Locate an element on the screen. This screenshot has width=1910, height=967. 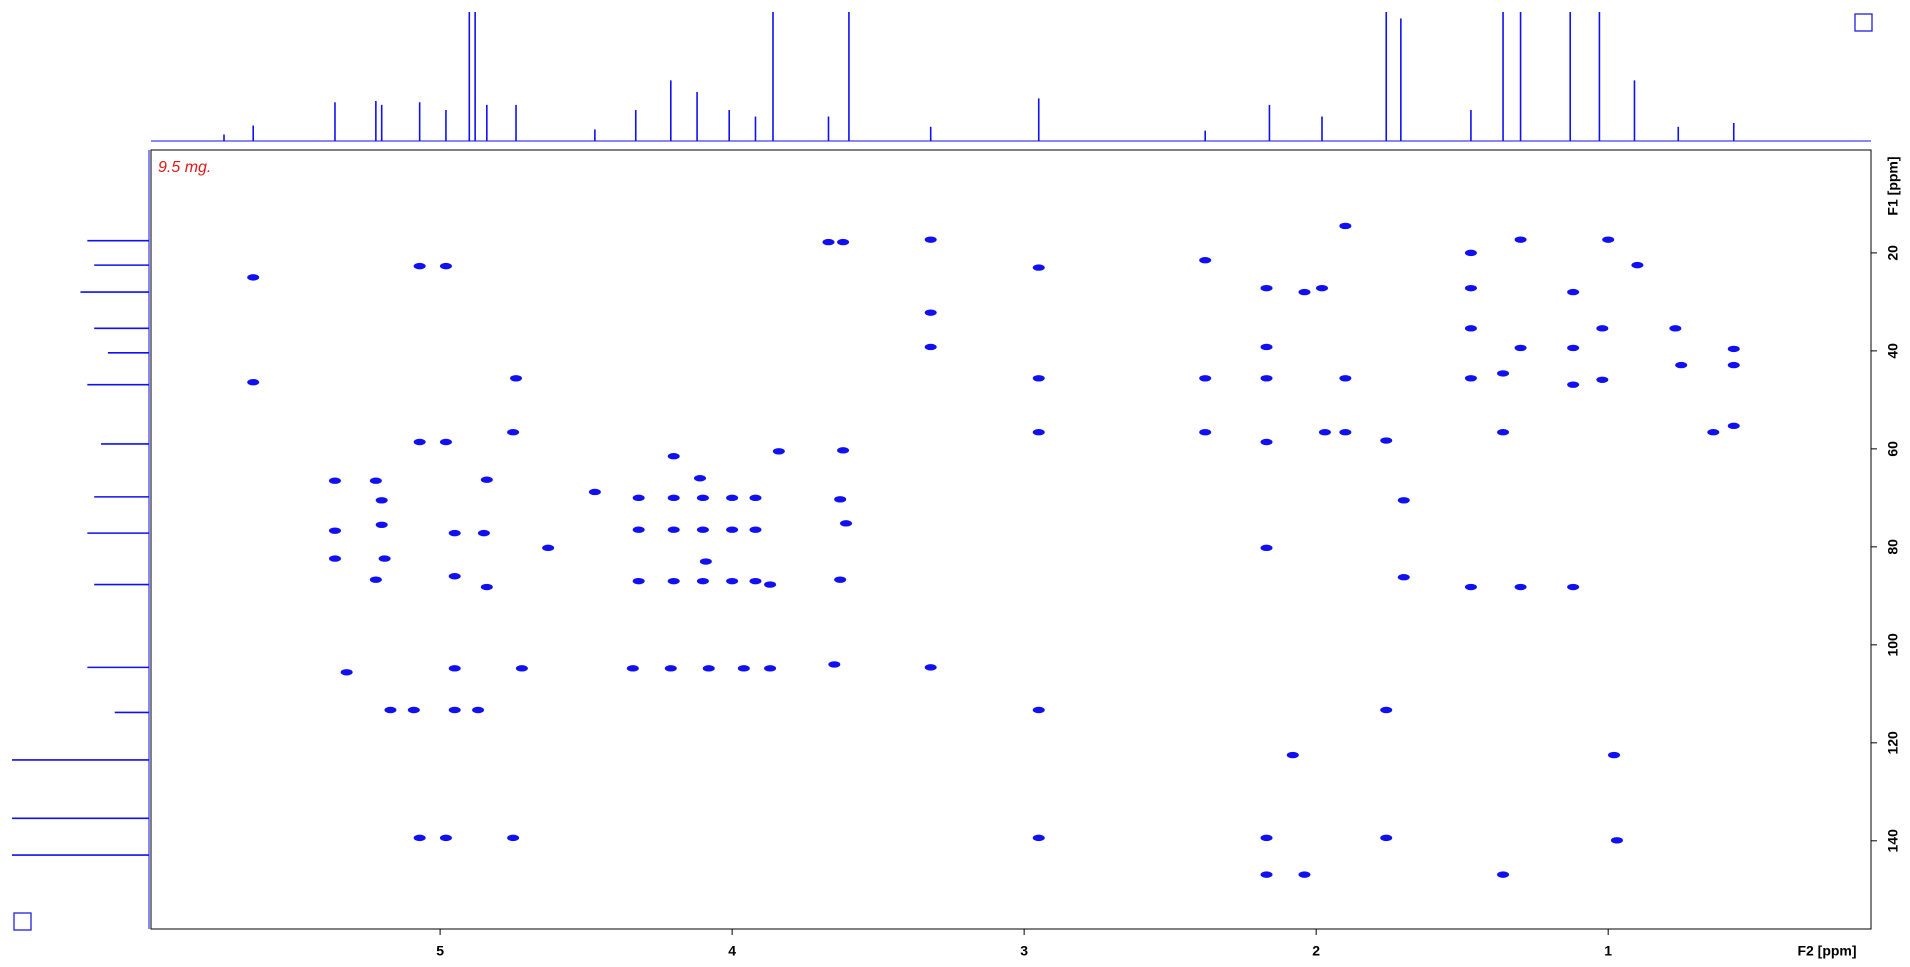
y-tick-label: 40 is located at coordinates (1893, 351).